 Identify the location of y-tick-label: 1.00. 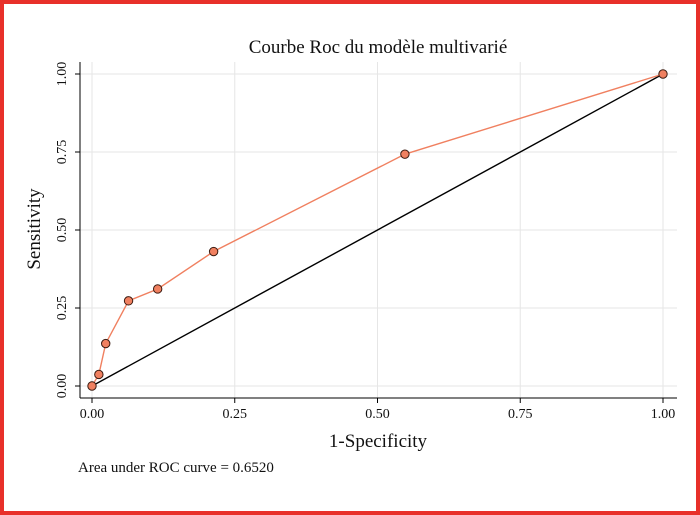
(62, 74).